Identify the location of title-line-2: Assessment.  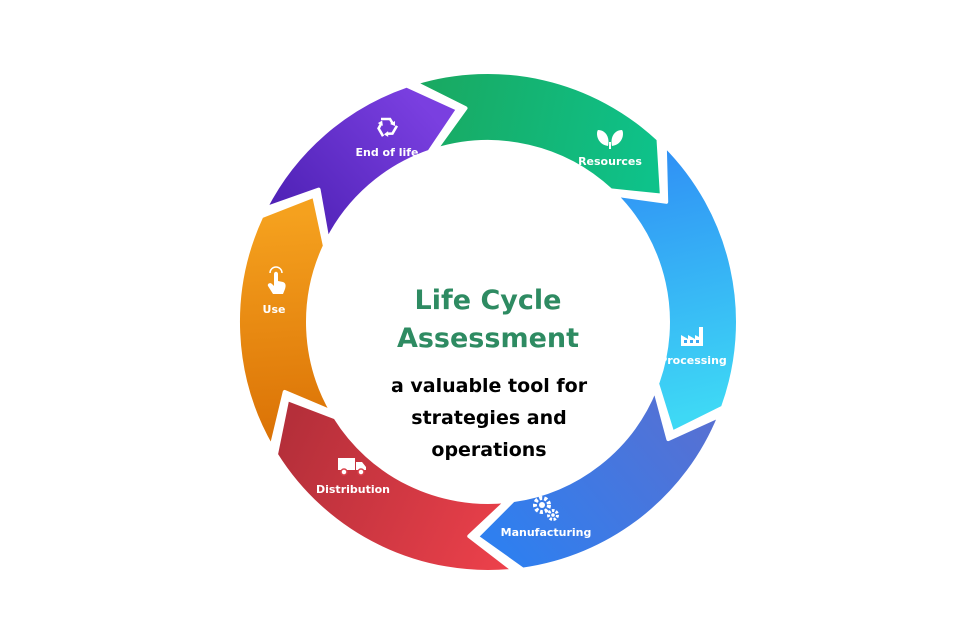
(488, 338).